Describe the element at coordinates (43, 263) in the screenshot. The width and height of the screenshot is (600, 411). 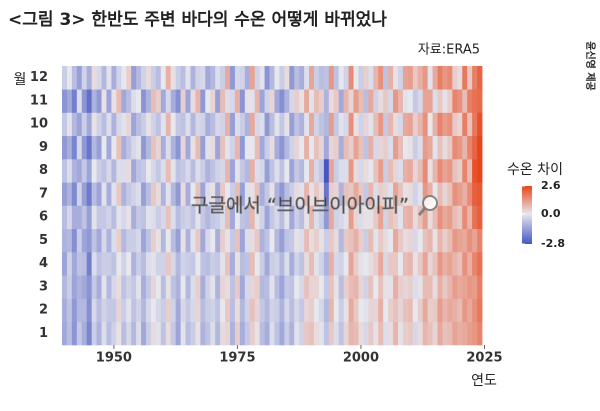
I see `y-tick-label: 4` at that location.